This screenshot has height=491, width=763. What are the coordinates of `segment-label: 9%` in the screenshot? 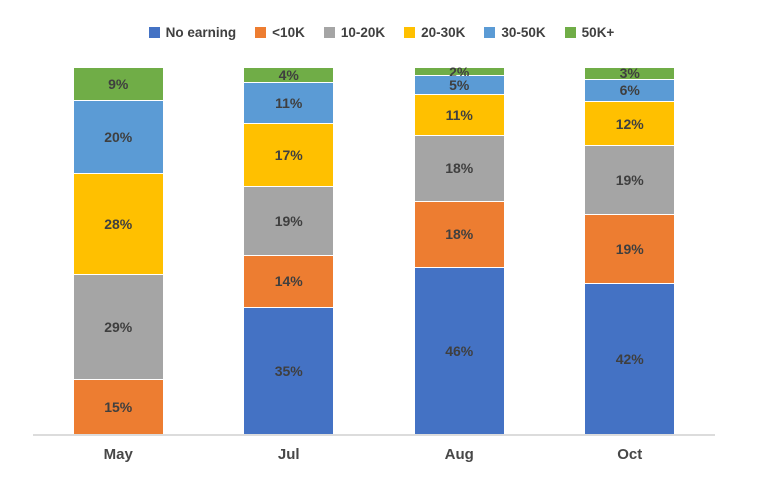 It's located at (118, 84).